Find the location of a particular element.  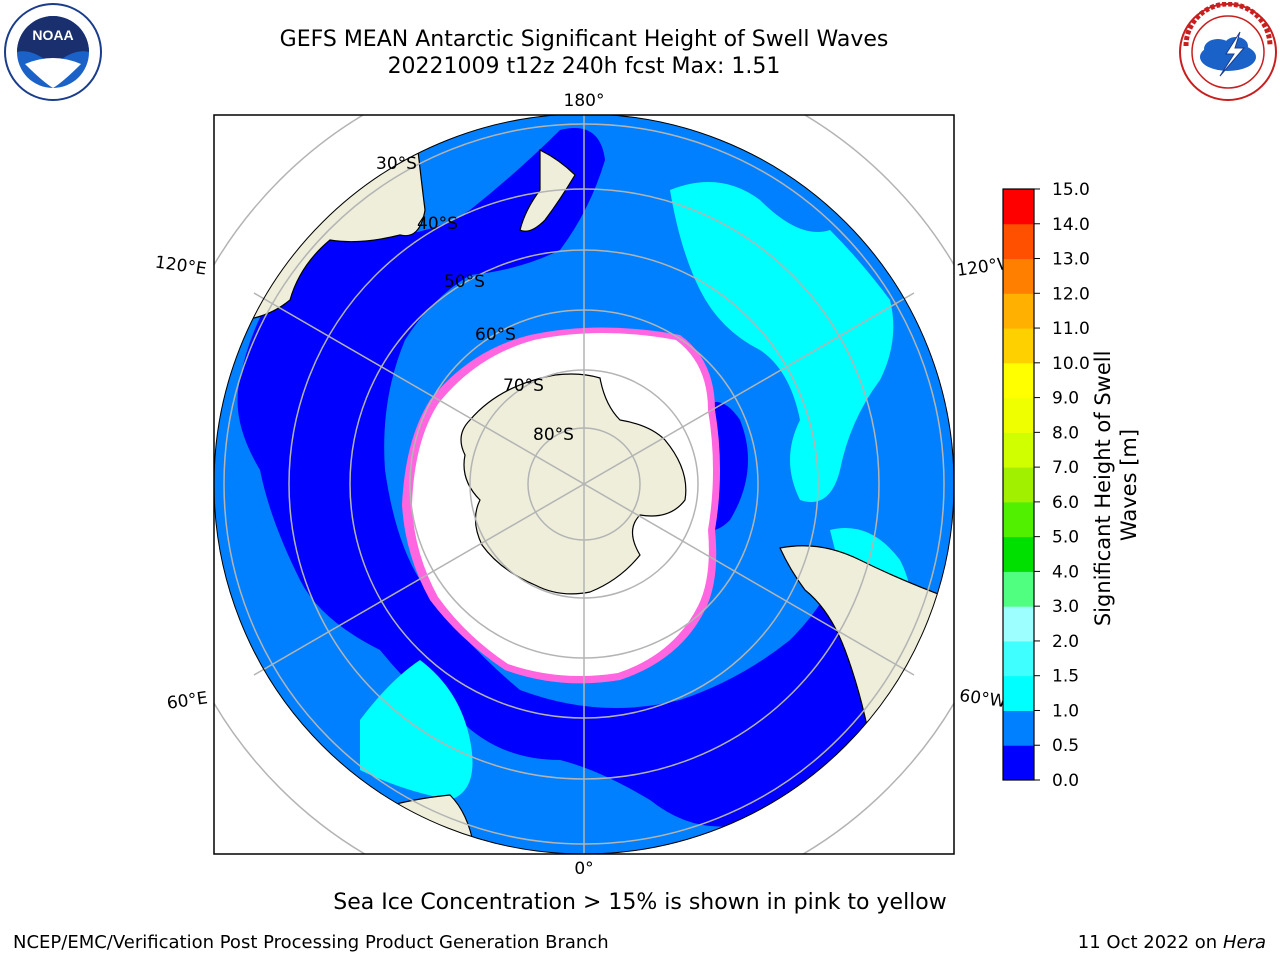

colorbar-tick-label: 13.0 is located at coordinates (1071, 260).